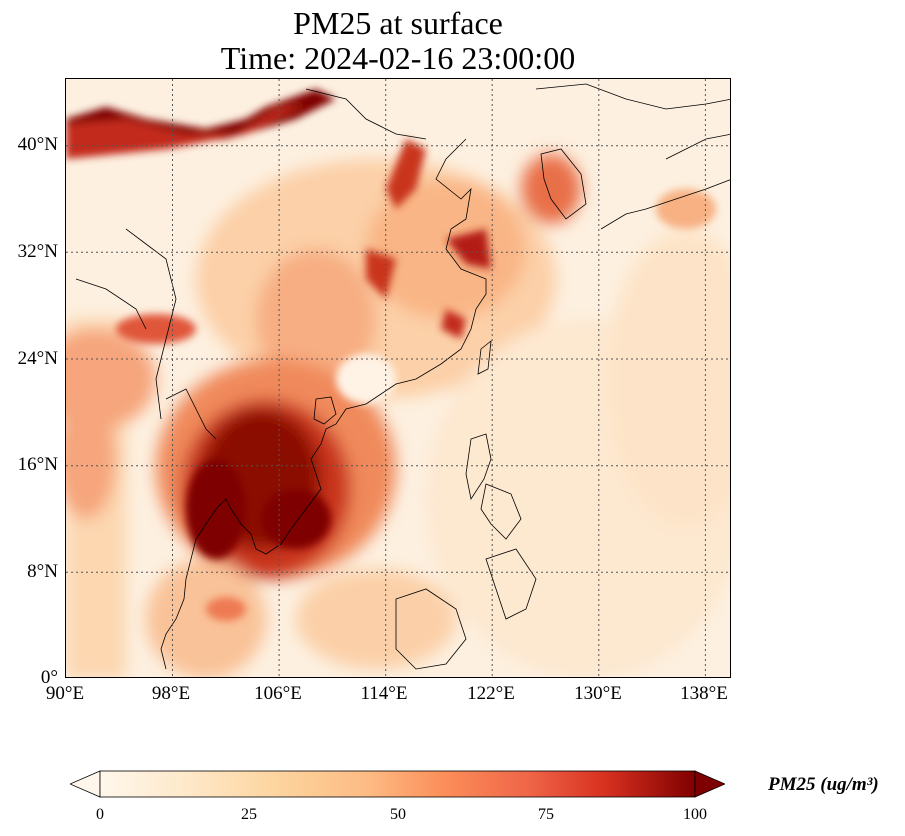  What do you see at coordinates (171, 693) in the screenshot?
I see `lon-tick-98E: 98°E` at bounding box center [171, 693].